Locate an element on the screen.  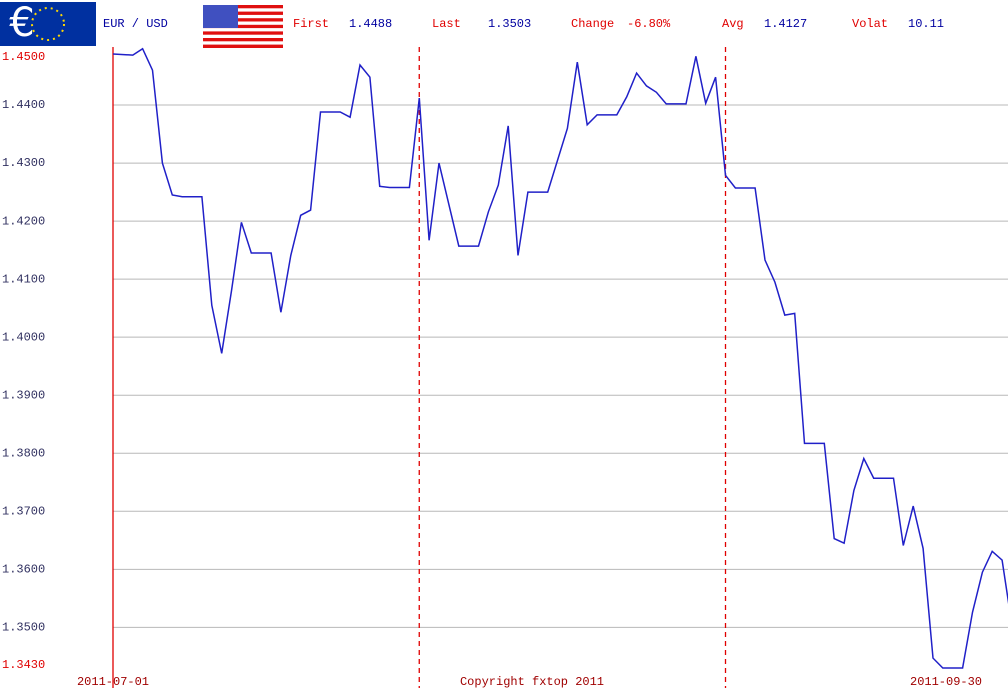
x-tick-label: 2011-09-30 is located at coordinates (946, 682).